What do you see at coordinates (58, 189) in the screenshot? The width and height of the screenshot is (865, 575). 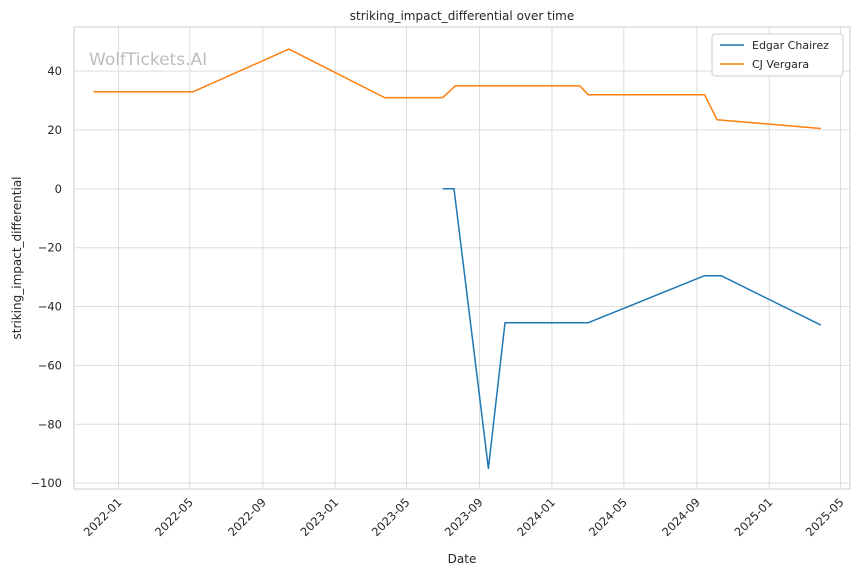 I see `y-tick-label: 0` at bounding box center [58, 189].